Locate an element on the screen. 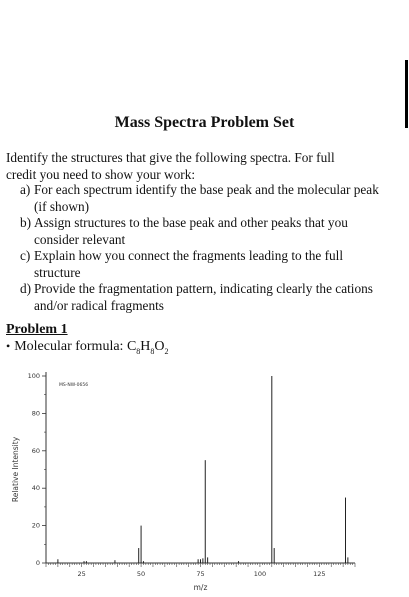  formula-label: Molecular formula: is located at coordinates (70, 346).